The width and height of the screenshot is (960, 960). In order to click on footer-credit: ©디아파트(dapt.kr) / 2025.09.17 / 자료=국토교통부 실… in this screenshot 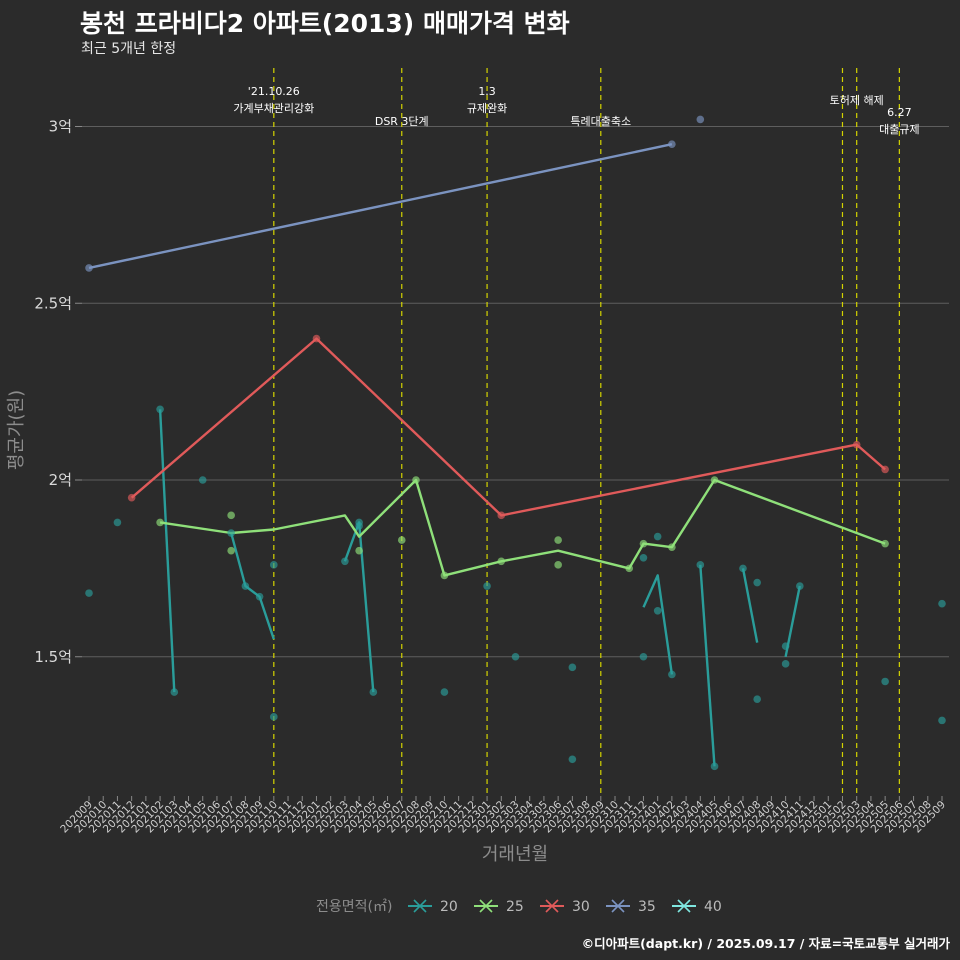, I will do `click(765, 943)`.